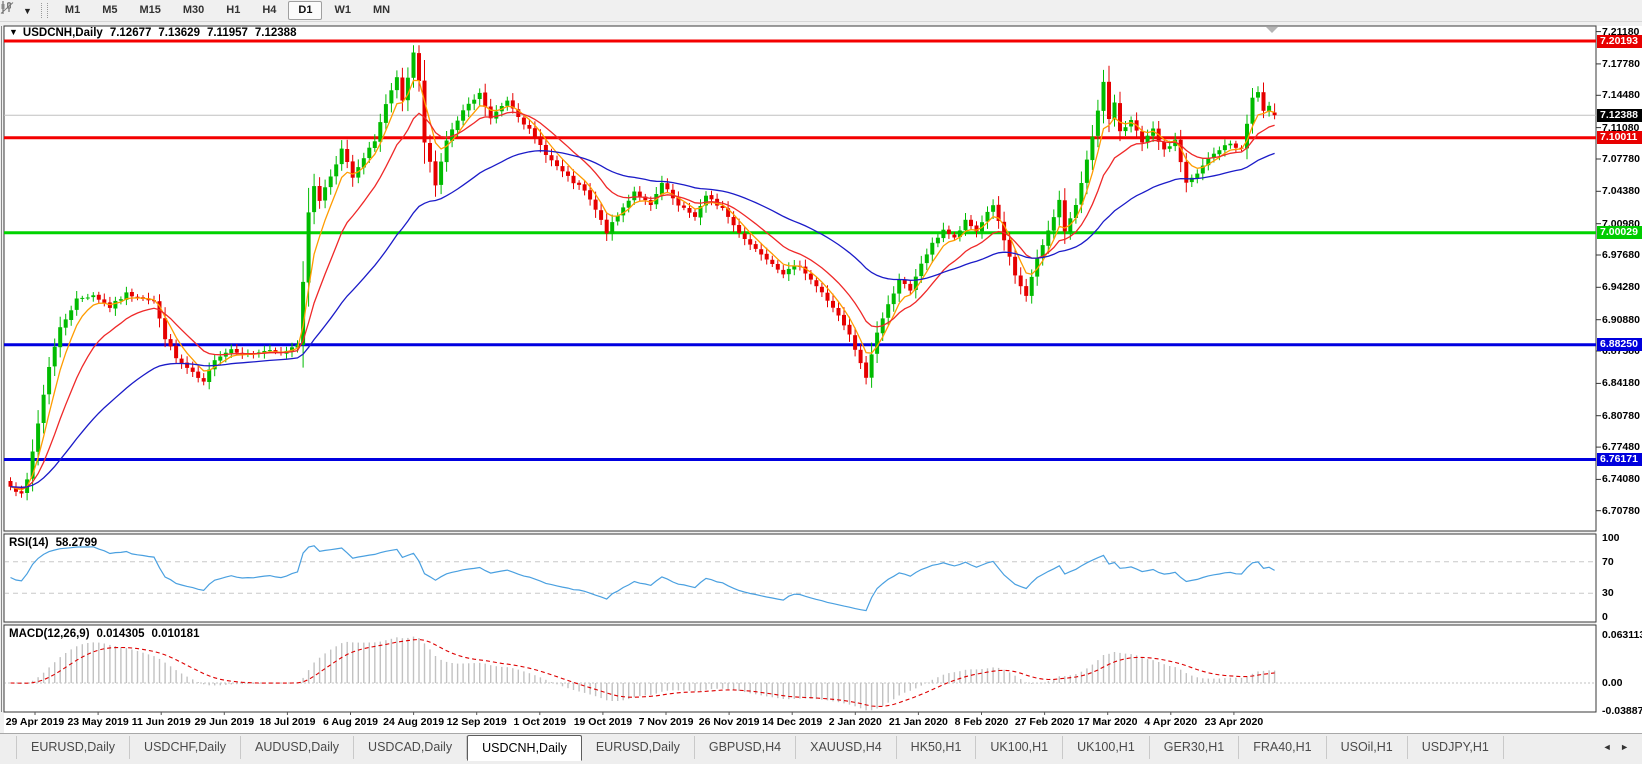  I want to click on price-axis-tick: 6.84180, so click(1621, 383).